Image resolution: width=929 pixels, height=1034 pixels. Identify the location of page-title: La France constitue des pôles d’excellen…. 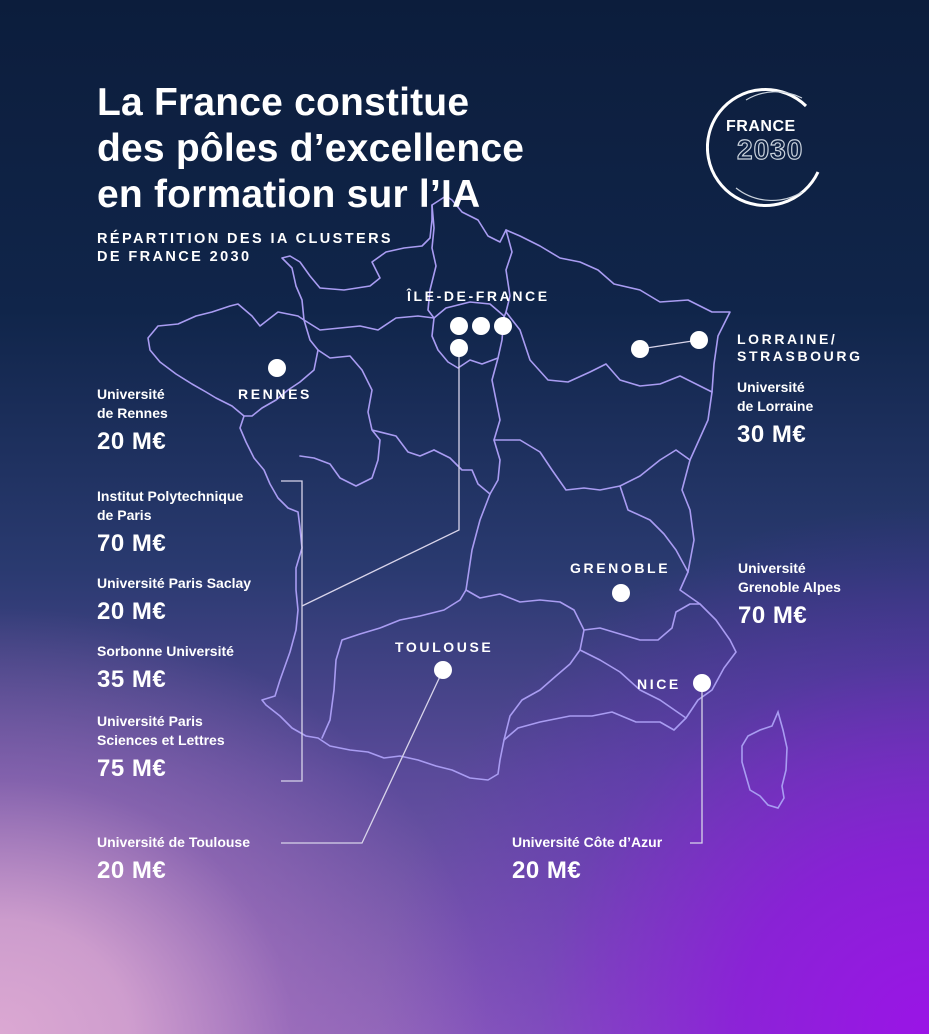
(310, 149).